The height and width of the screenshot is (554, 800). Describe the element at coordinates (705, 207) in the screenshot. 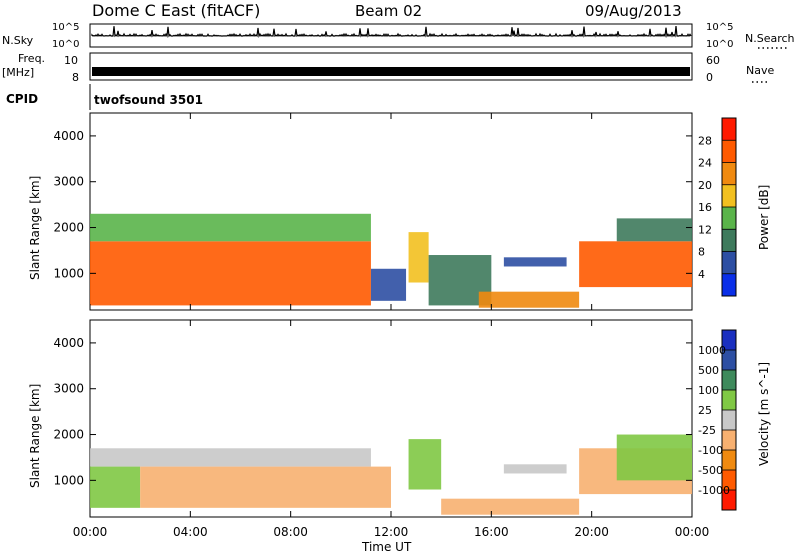

I see `colorbar-tick-label: 16` at that location.